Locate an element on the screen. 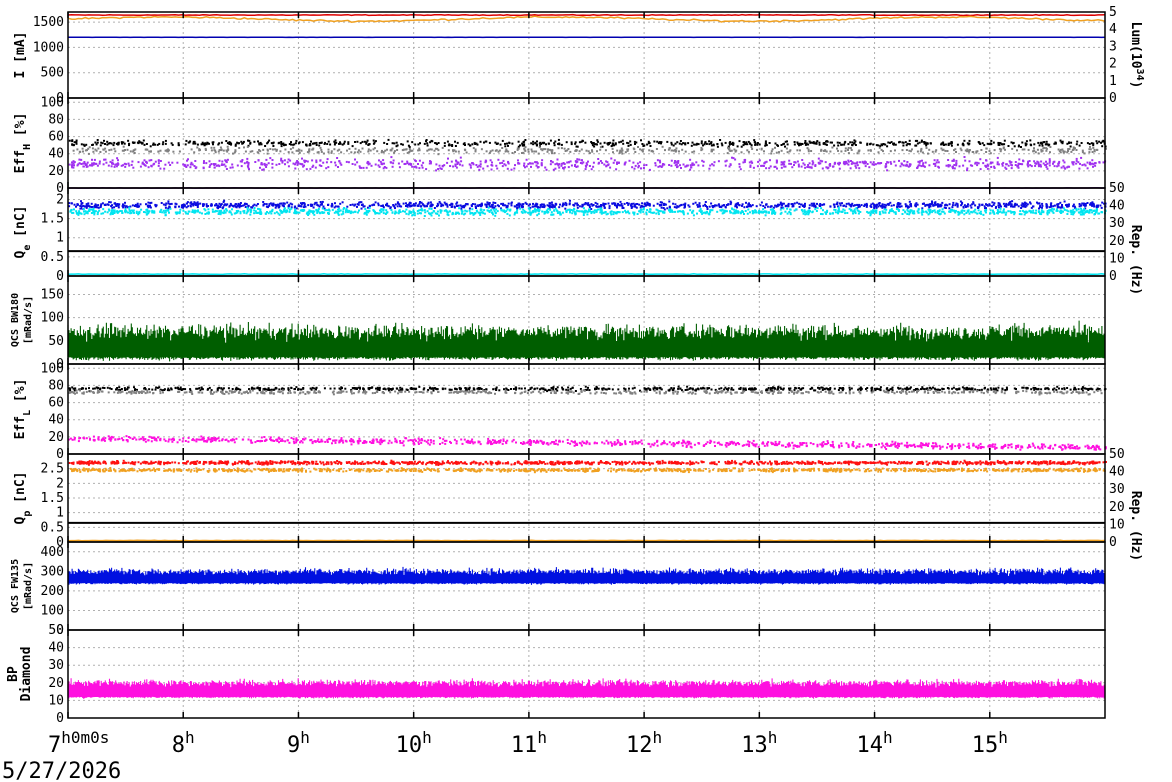  y-tick-label: 0 is located at coordinates (60, 364).